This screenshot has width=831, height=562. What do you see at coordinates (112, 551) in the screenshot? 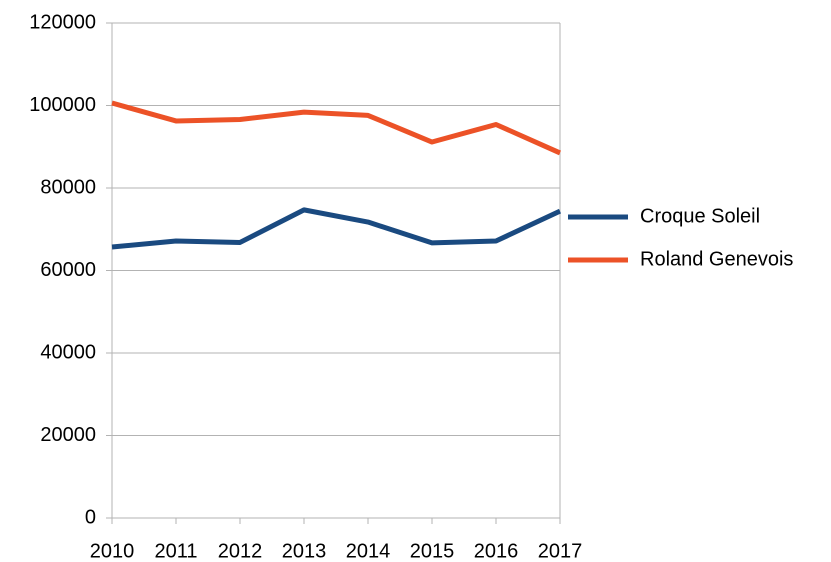
I see `x-tick-label: 2010` at bounding box center [112, 551].